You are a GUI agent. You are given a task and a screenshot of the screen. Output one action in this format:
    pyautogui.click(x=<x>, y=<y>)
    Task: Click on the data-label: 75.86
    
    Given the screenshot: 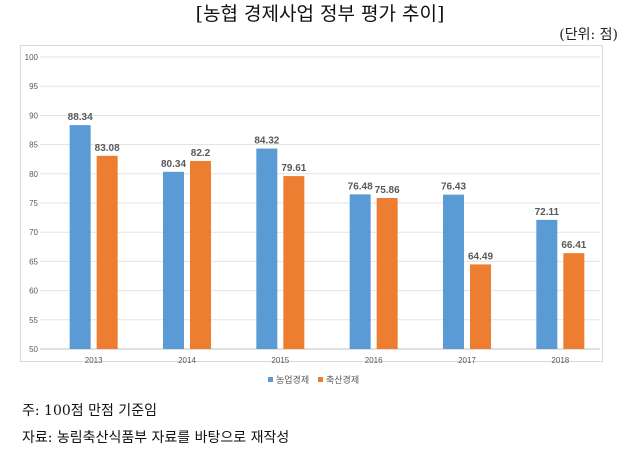 What is the action you would take?
    pyautogui.click(x=387, y=190)
    